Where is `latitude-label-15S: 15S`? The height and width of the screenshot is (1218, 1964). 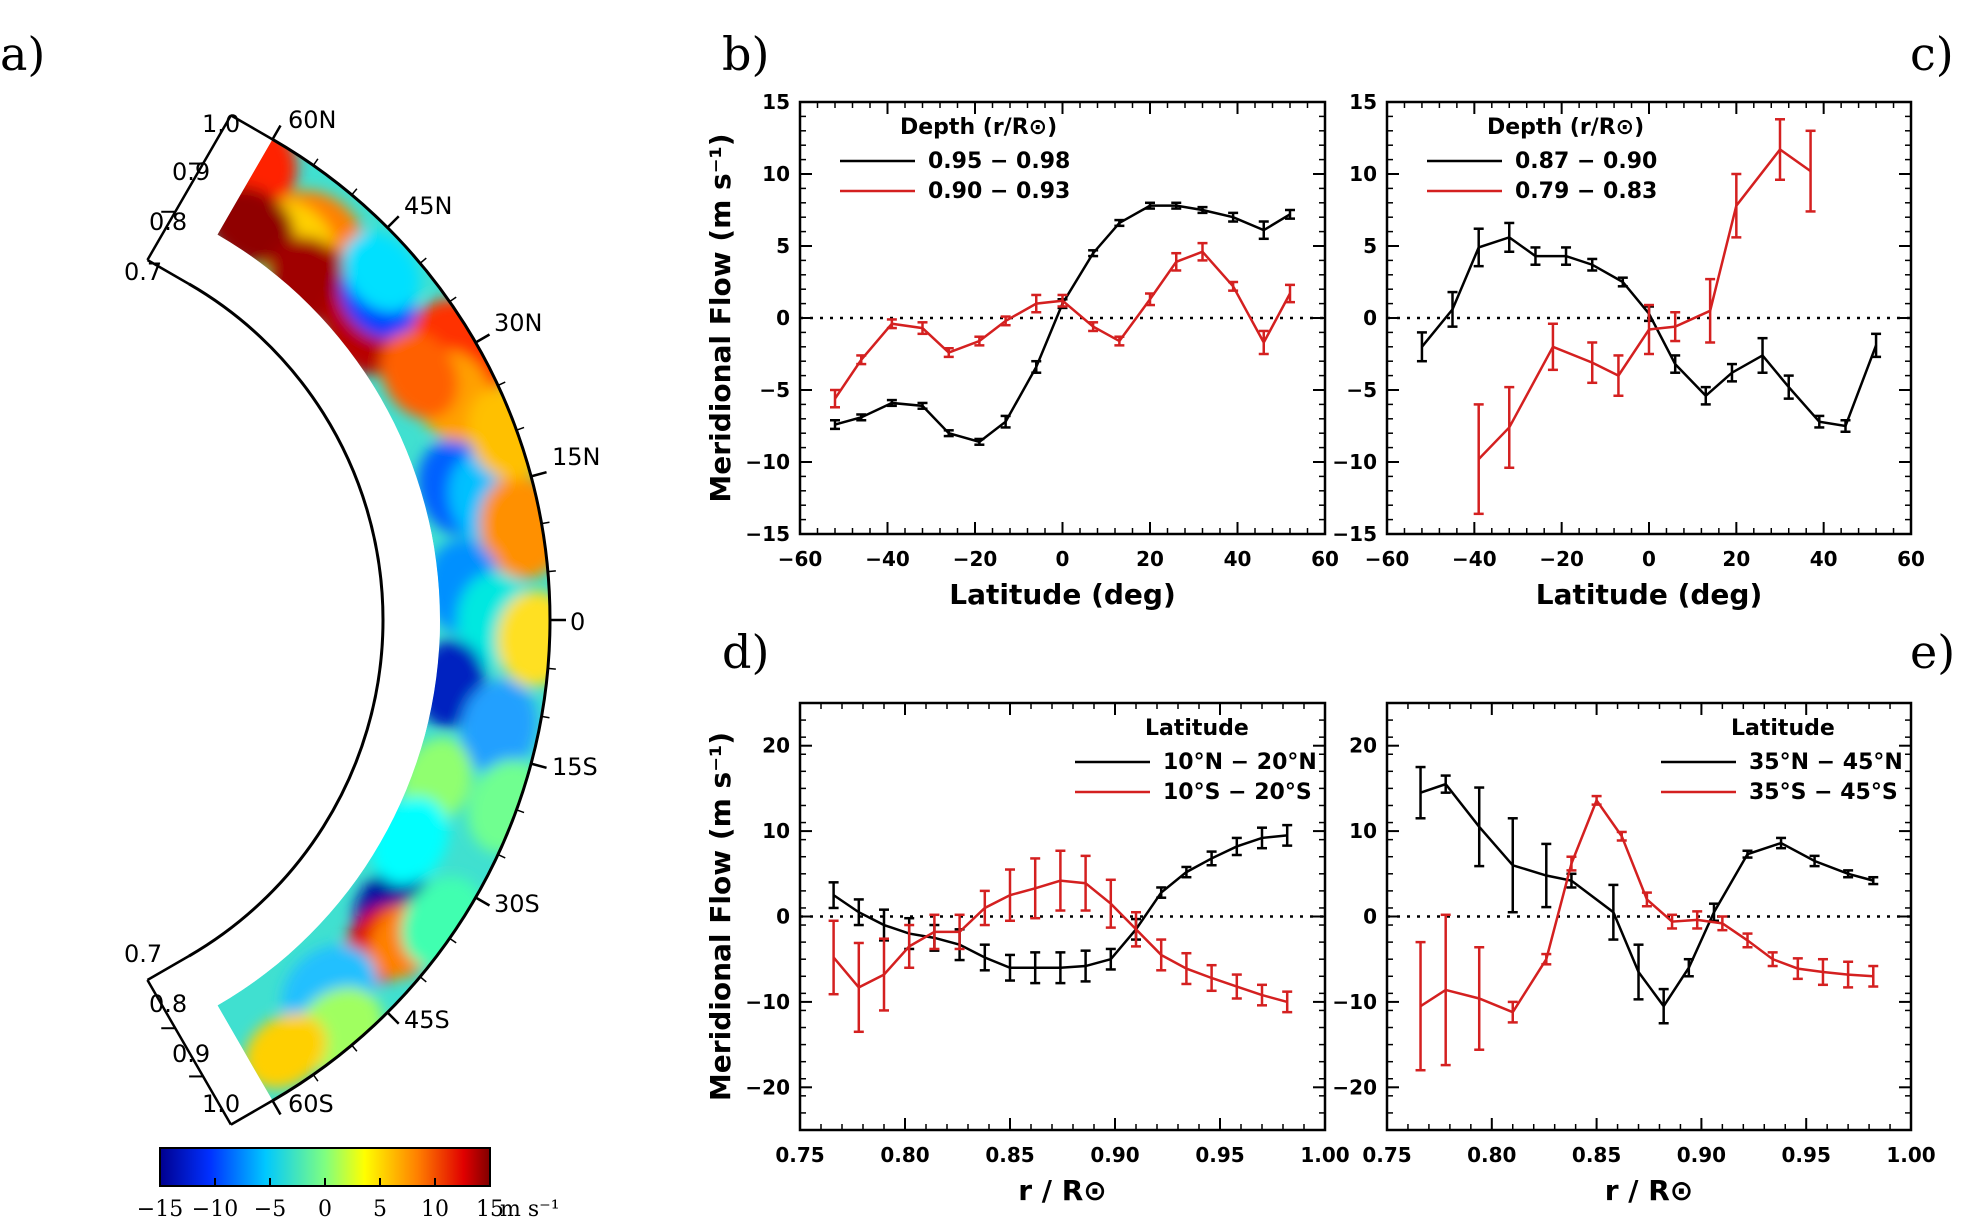
latitude-label-15S: 15S is located at coordinates (575, 767).